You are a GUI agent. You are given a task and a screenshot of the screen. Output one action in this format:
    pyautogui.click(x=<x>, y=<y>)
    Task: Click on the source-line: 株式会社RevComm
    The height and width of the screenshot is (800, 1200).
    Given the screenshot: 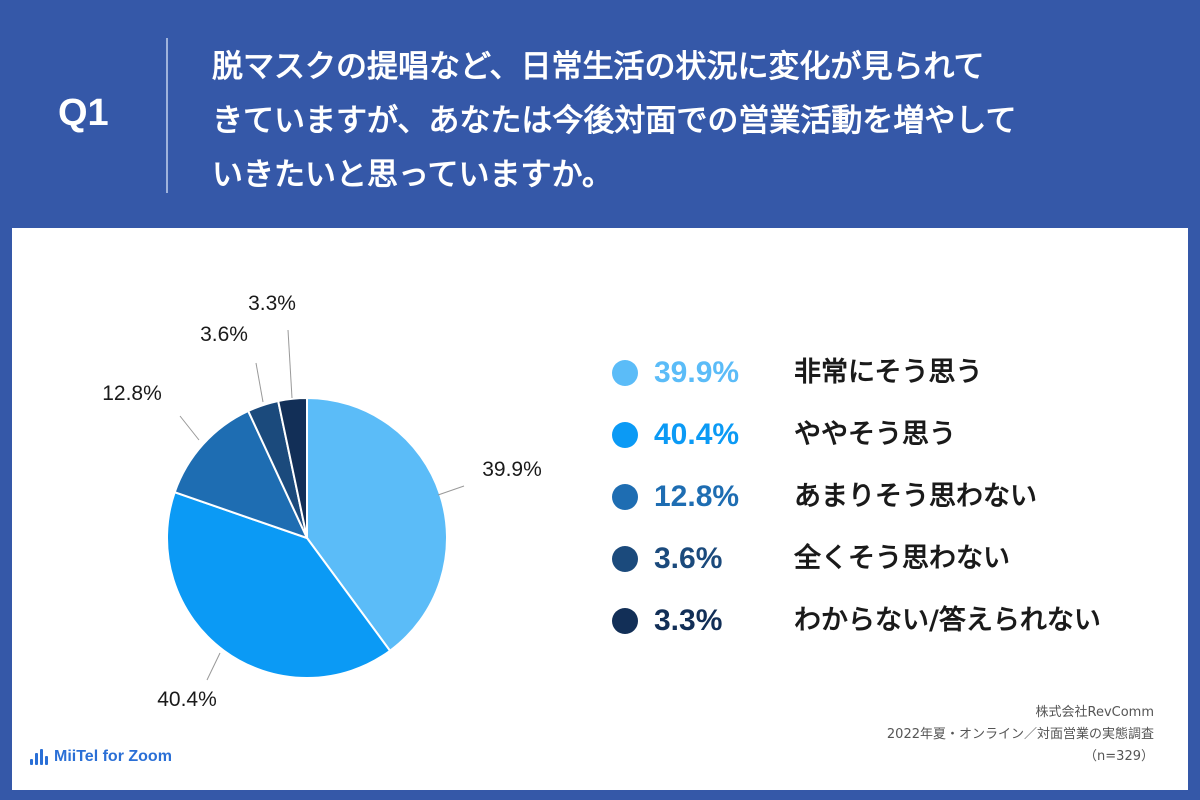 What is the action you would take?
    pyautogui.click(x=1095, y=712)
    